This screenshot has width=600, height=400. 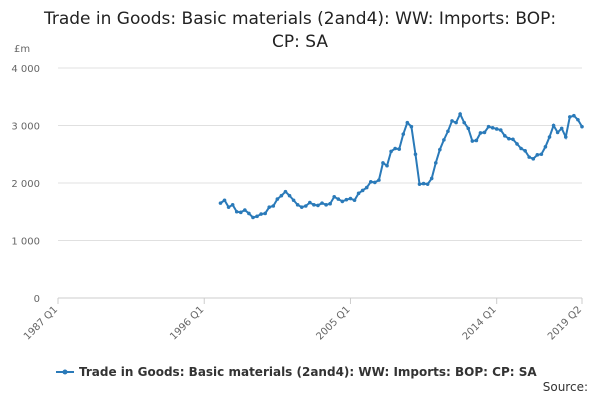 What do you see at coordinates (333, 323) in the screenshot?
I see `x-tick-label: 2005 Q1` at bounding box center [333, 323].